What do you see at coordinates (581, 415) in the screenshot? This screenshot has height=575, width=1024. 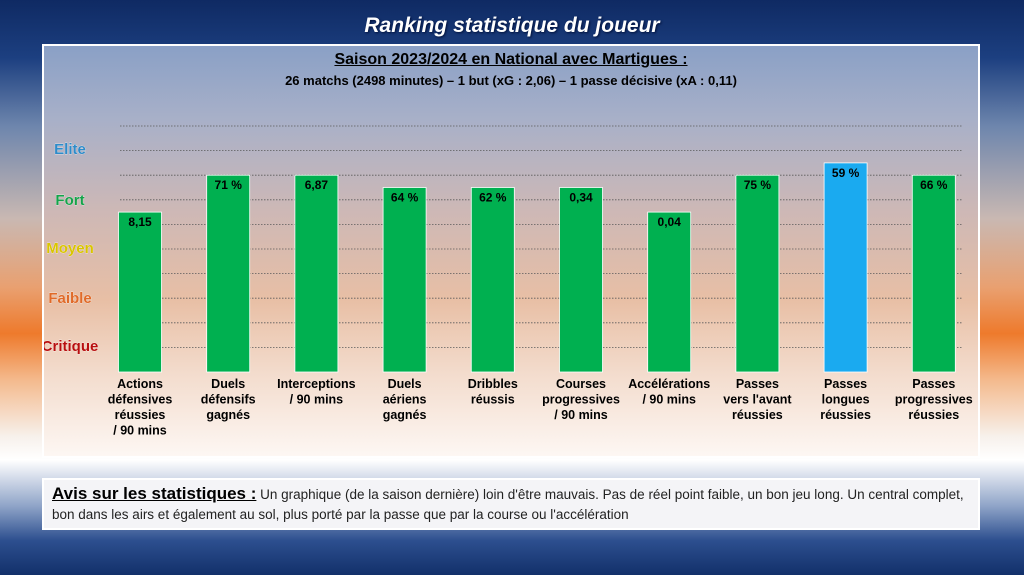 I see `category-label-5-2: / 90 mins` at bounding box center [581, 415].